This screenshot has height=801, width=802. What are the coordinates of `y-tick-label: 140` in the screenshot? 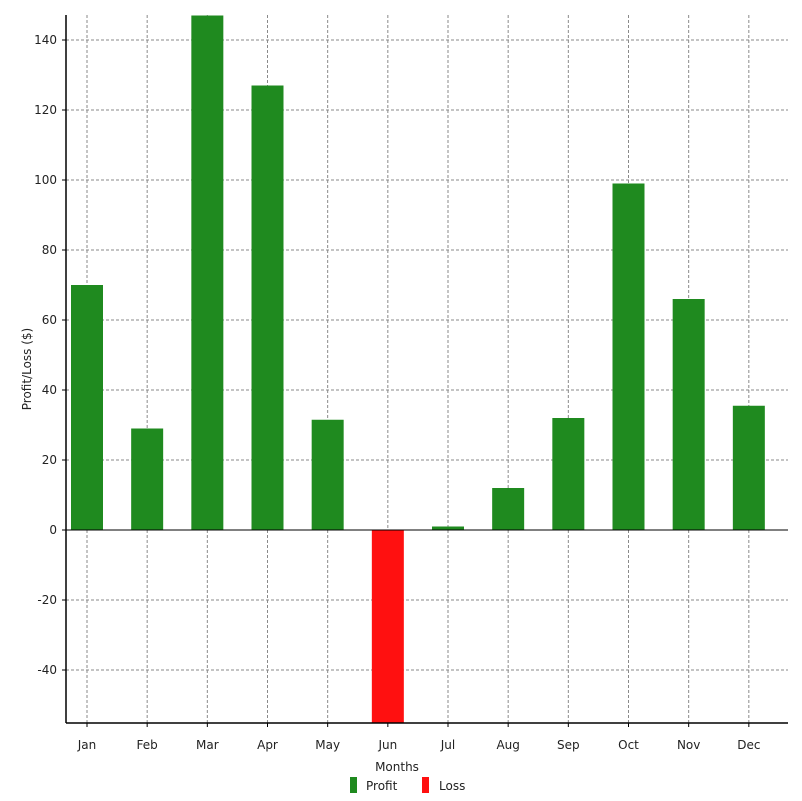 It's located at (45, 40).